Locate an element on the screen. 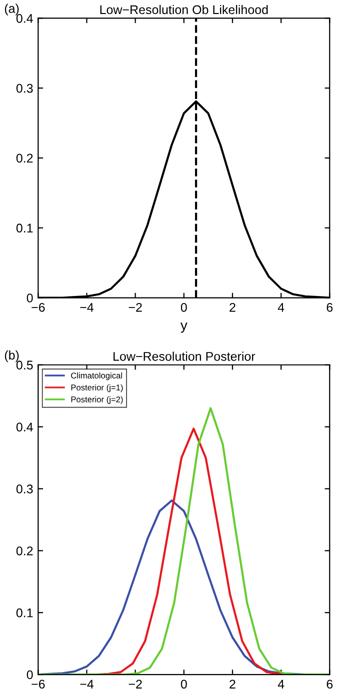  text: (b) is located at coordinates (11, 356).